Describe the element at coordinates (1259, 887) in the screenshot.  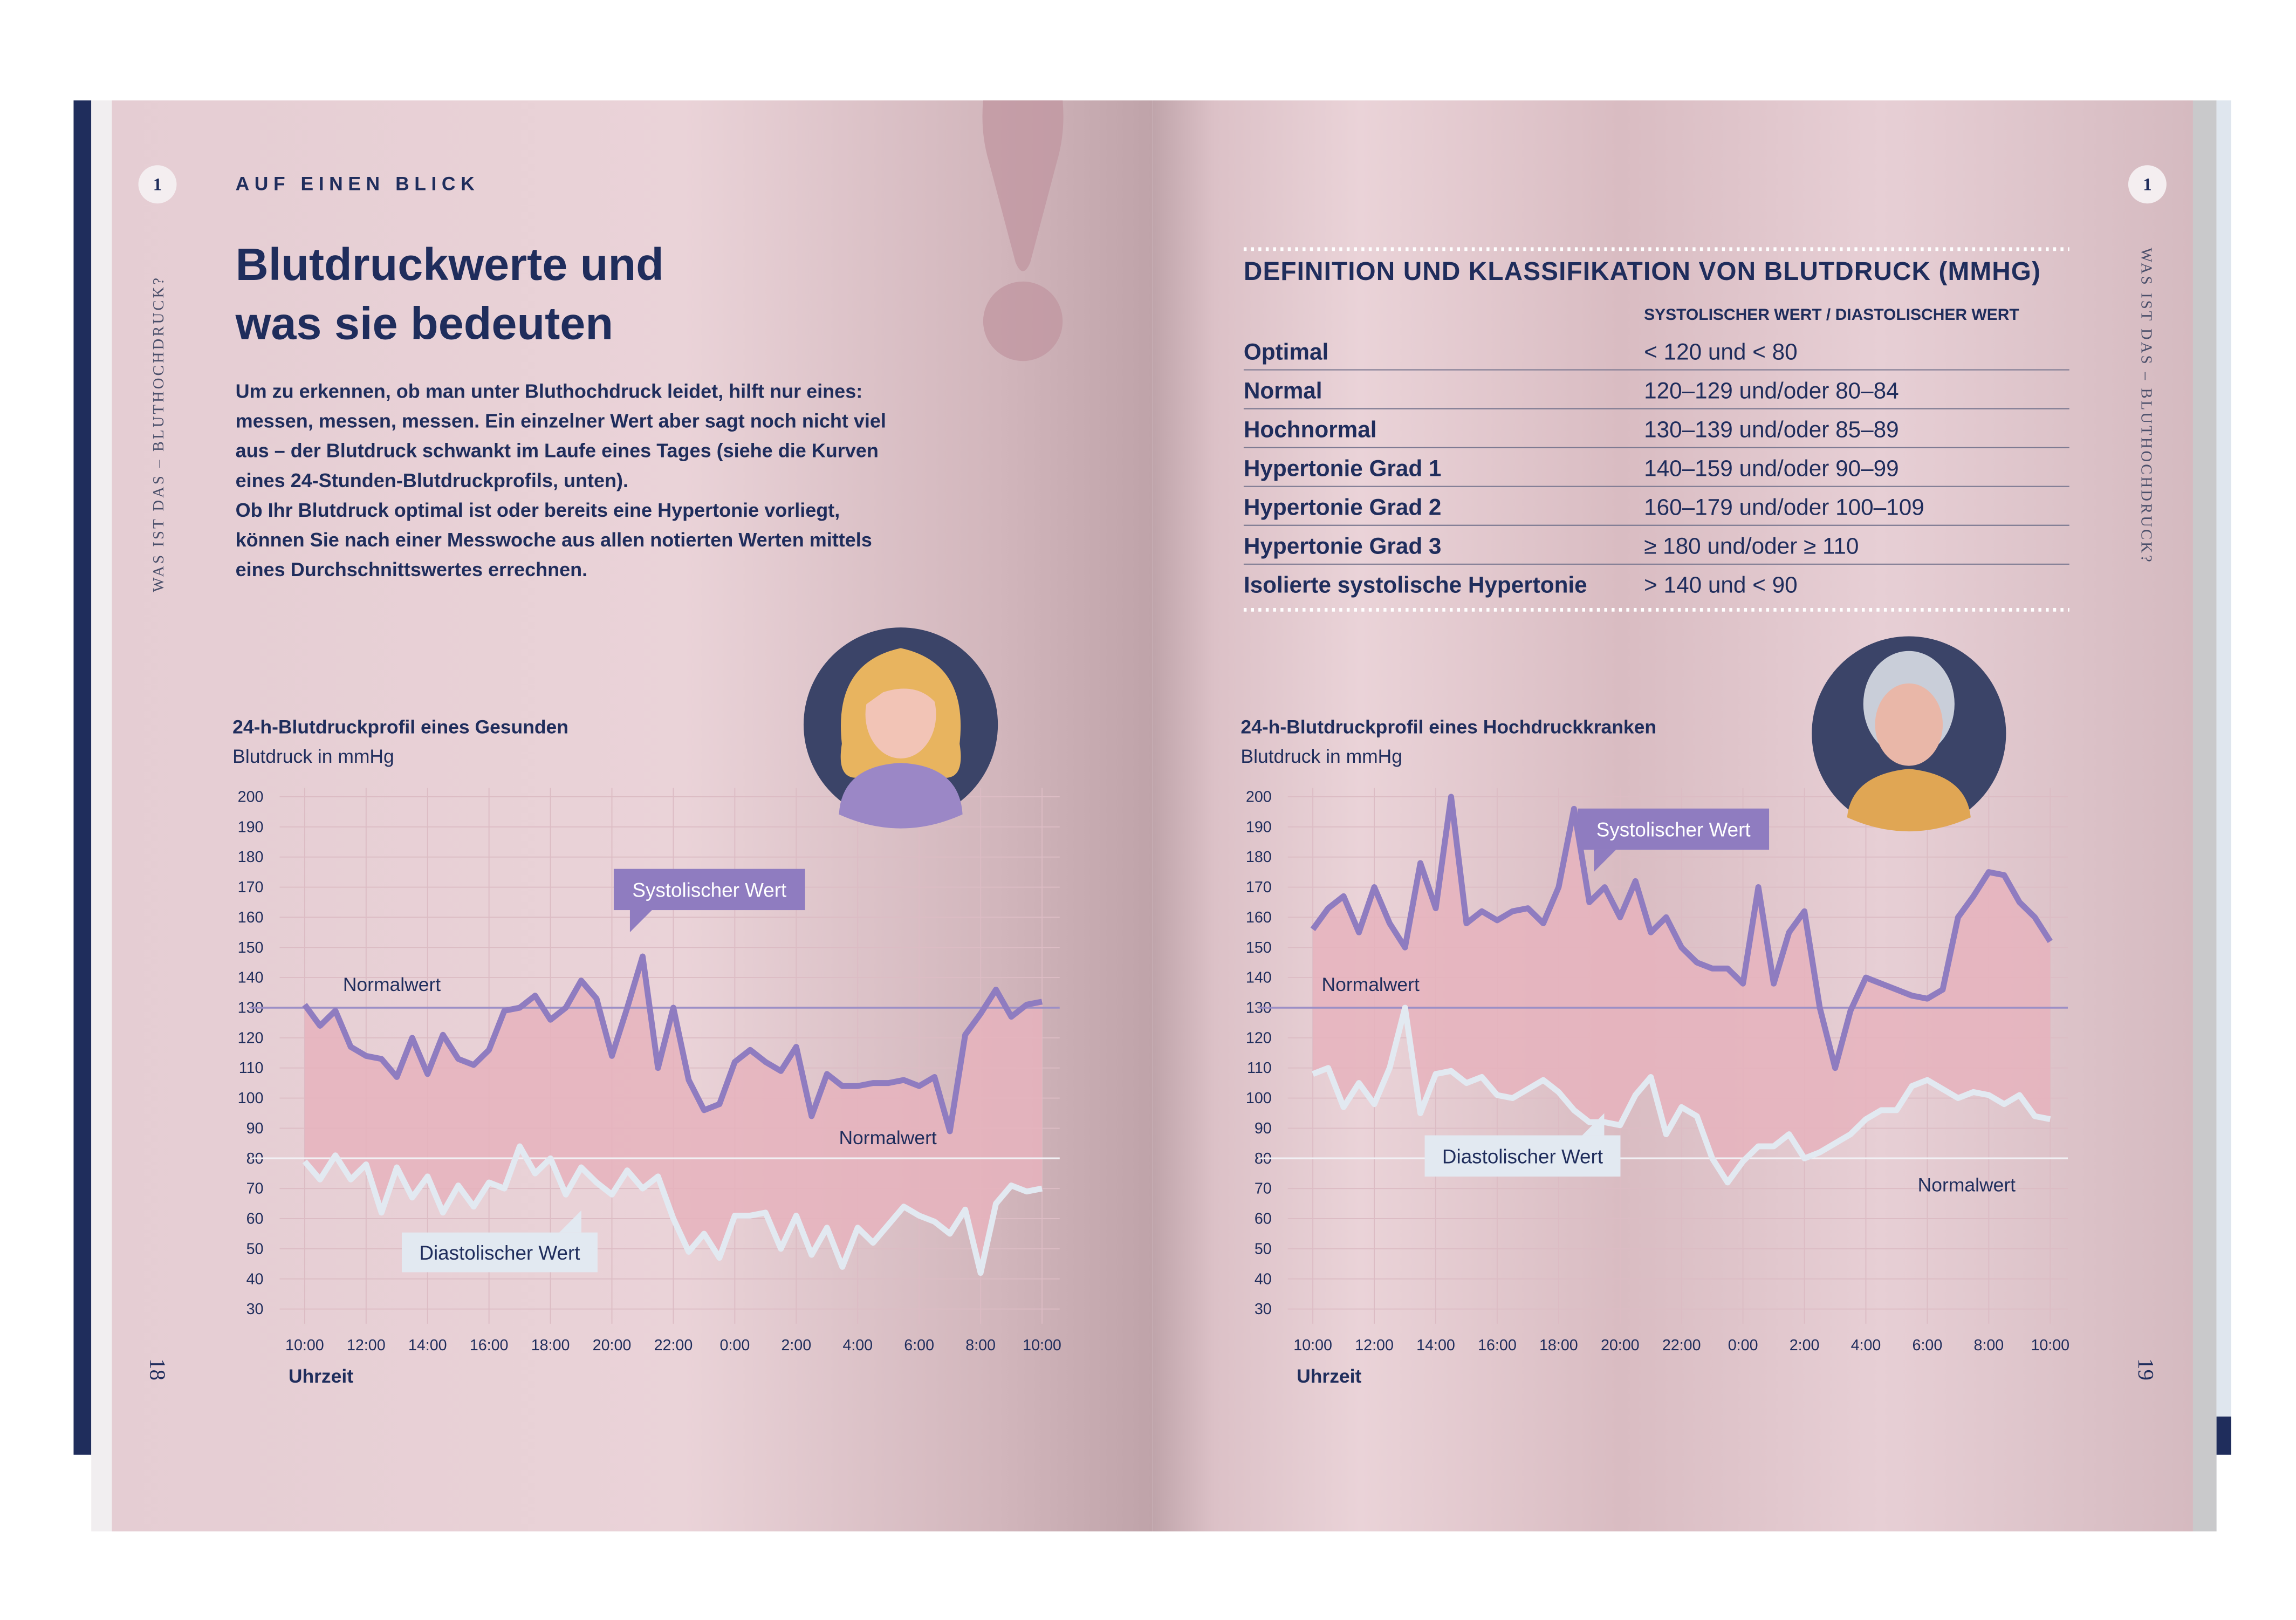
I see `y-tick-label: 170` at that location.